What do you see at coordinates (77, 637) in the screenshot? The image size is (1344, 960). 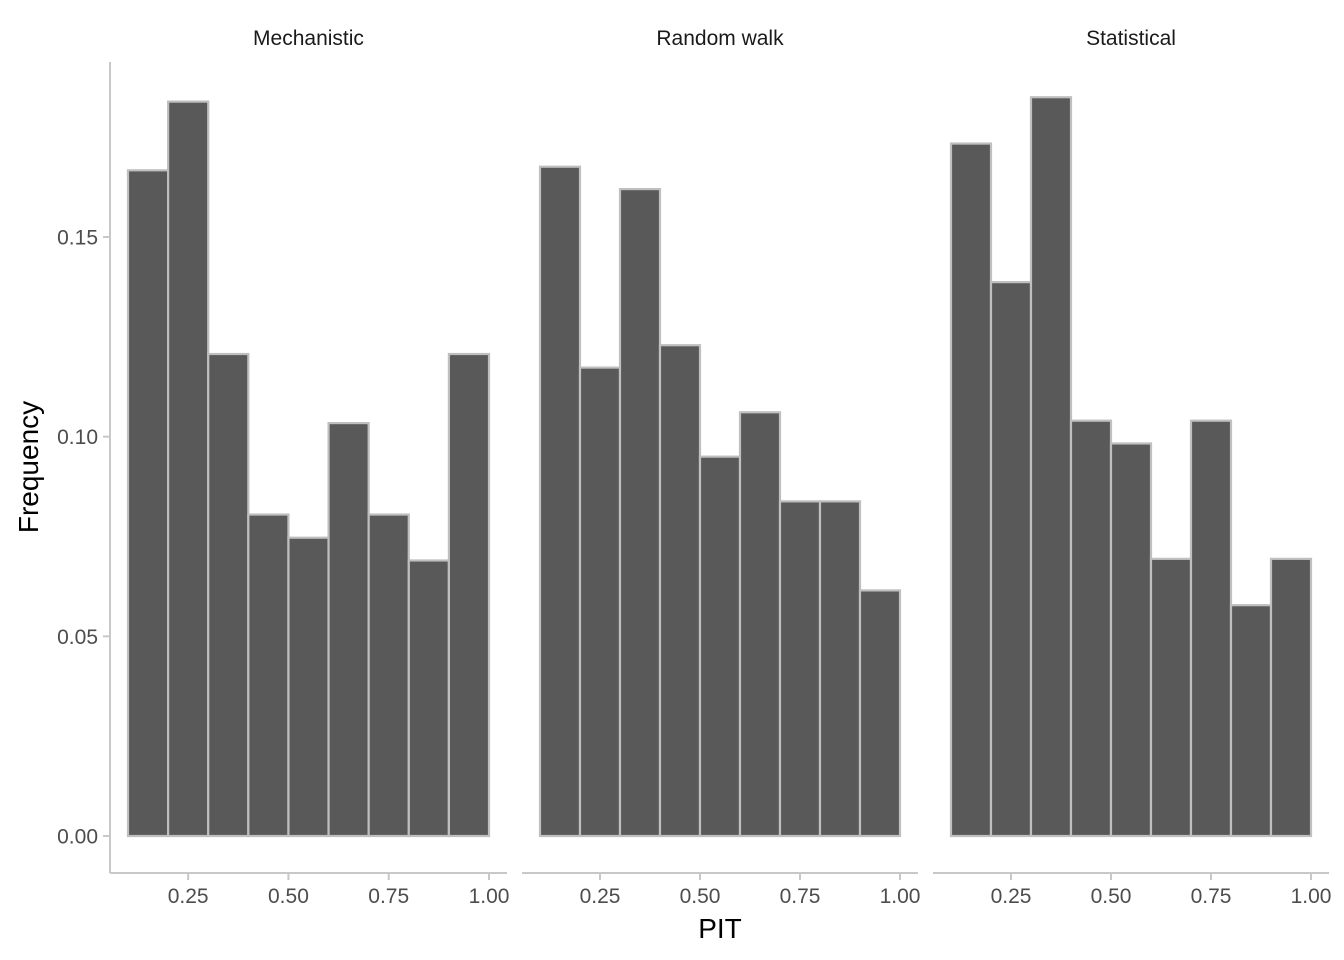 I see `y-tick-label: 0.05` at bounding box center [77, 637].